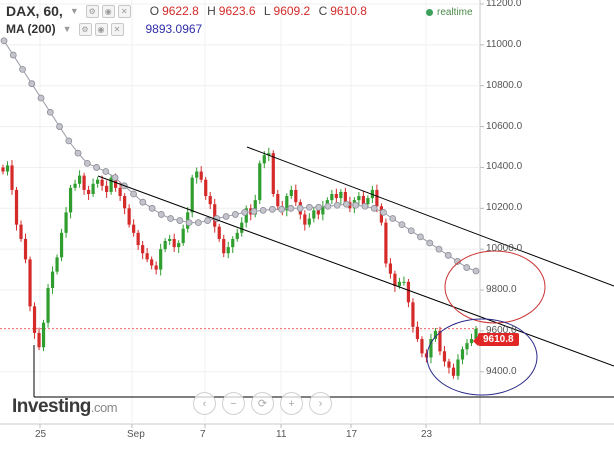 This screenshot has height=453, width=614. Describe the element at coordinates (34, 11) in the screenshot. I see `symbol-label: DAX, 60,` at that location.